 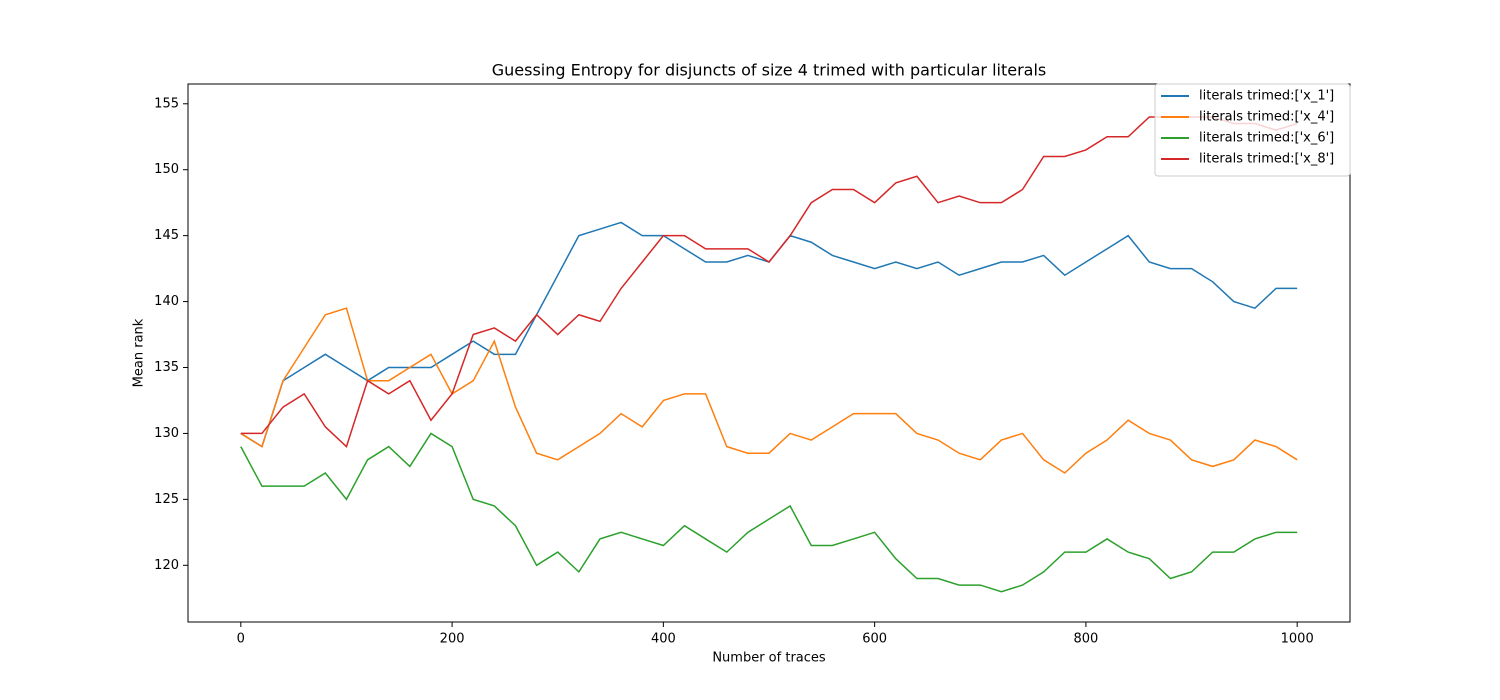 What do you see at coordinates (166, 565) in the screenshot?
I see `y-tick-label: 120` at bounding box center [166, 565].